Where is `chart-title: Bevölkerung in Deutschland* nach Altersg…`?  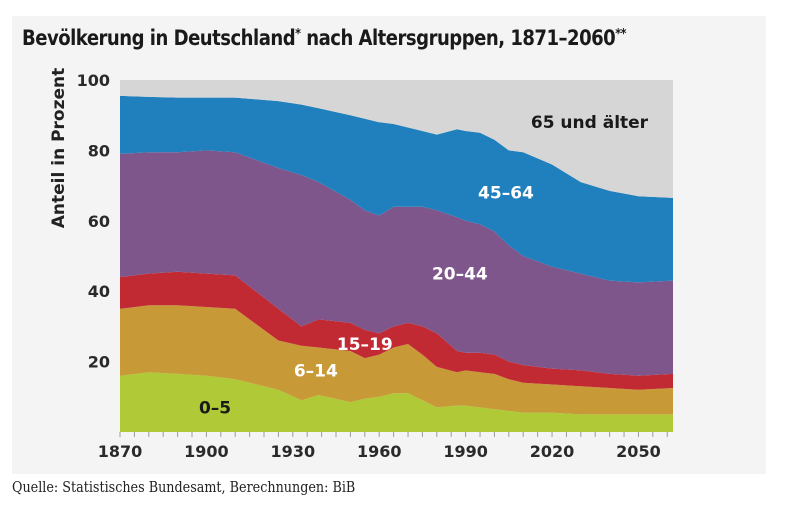
chart-title: Bevölkerung in Deutschland* nach Altersg… is located at coordinates (324, 38).